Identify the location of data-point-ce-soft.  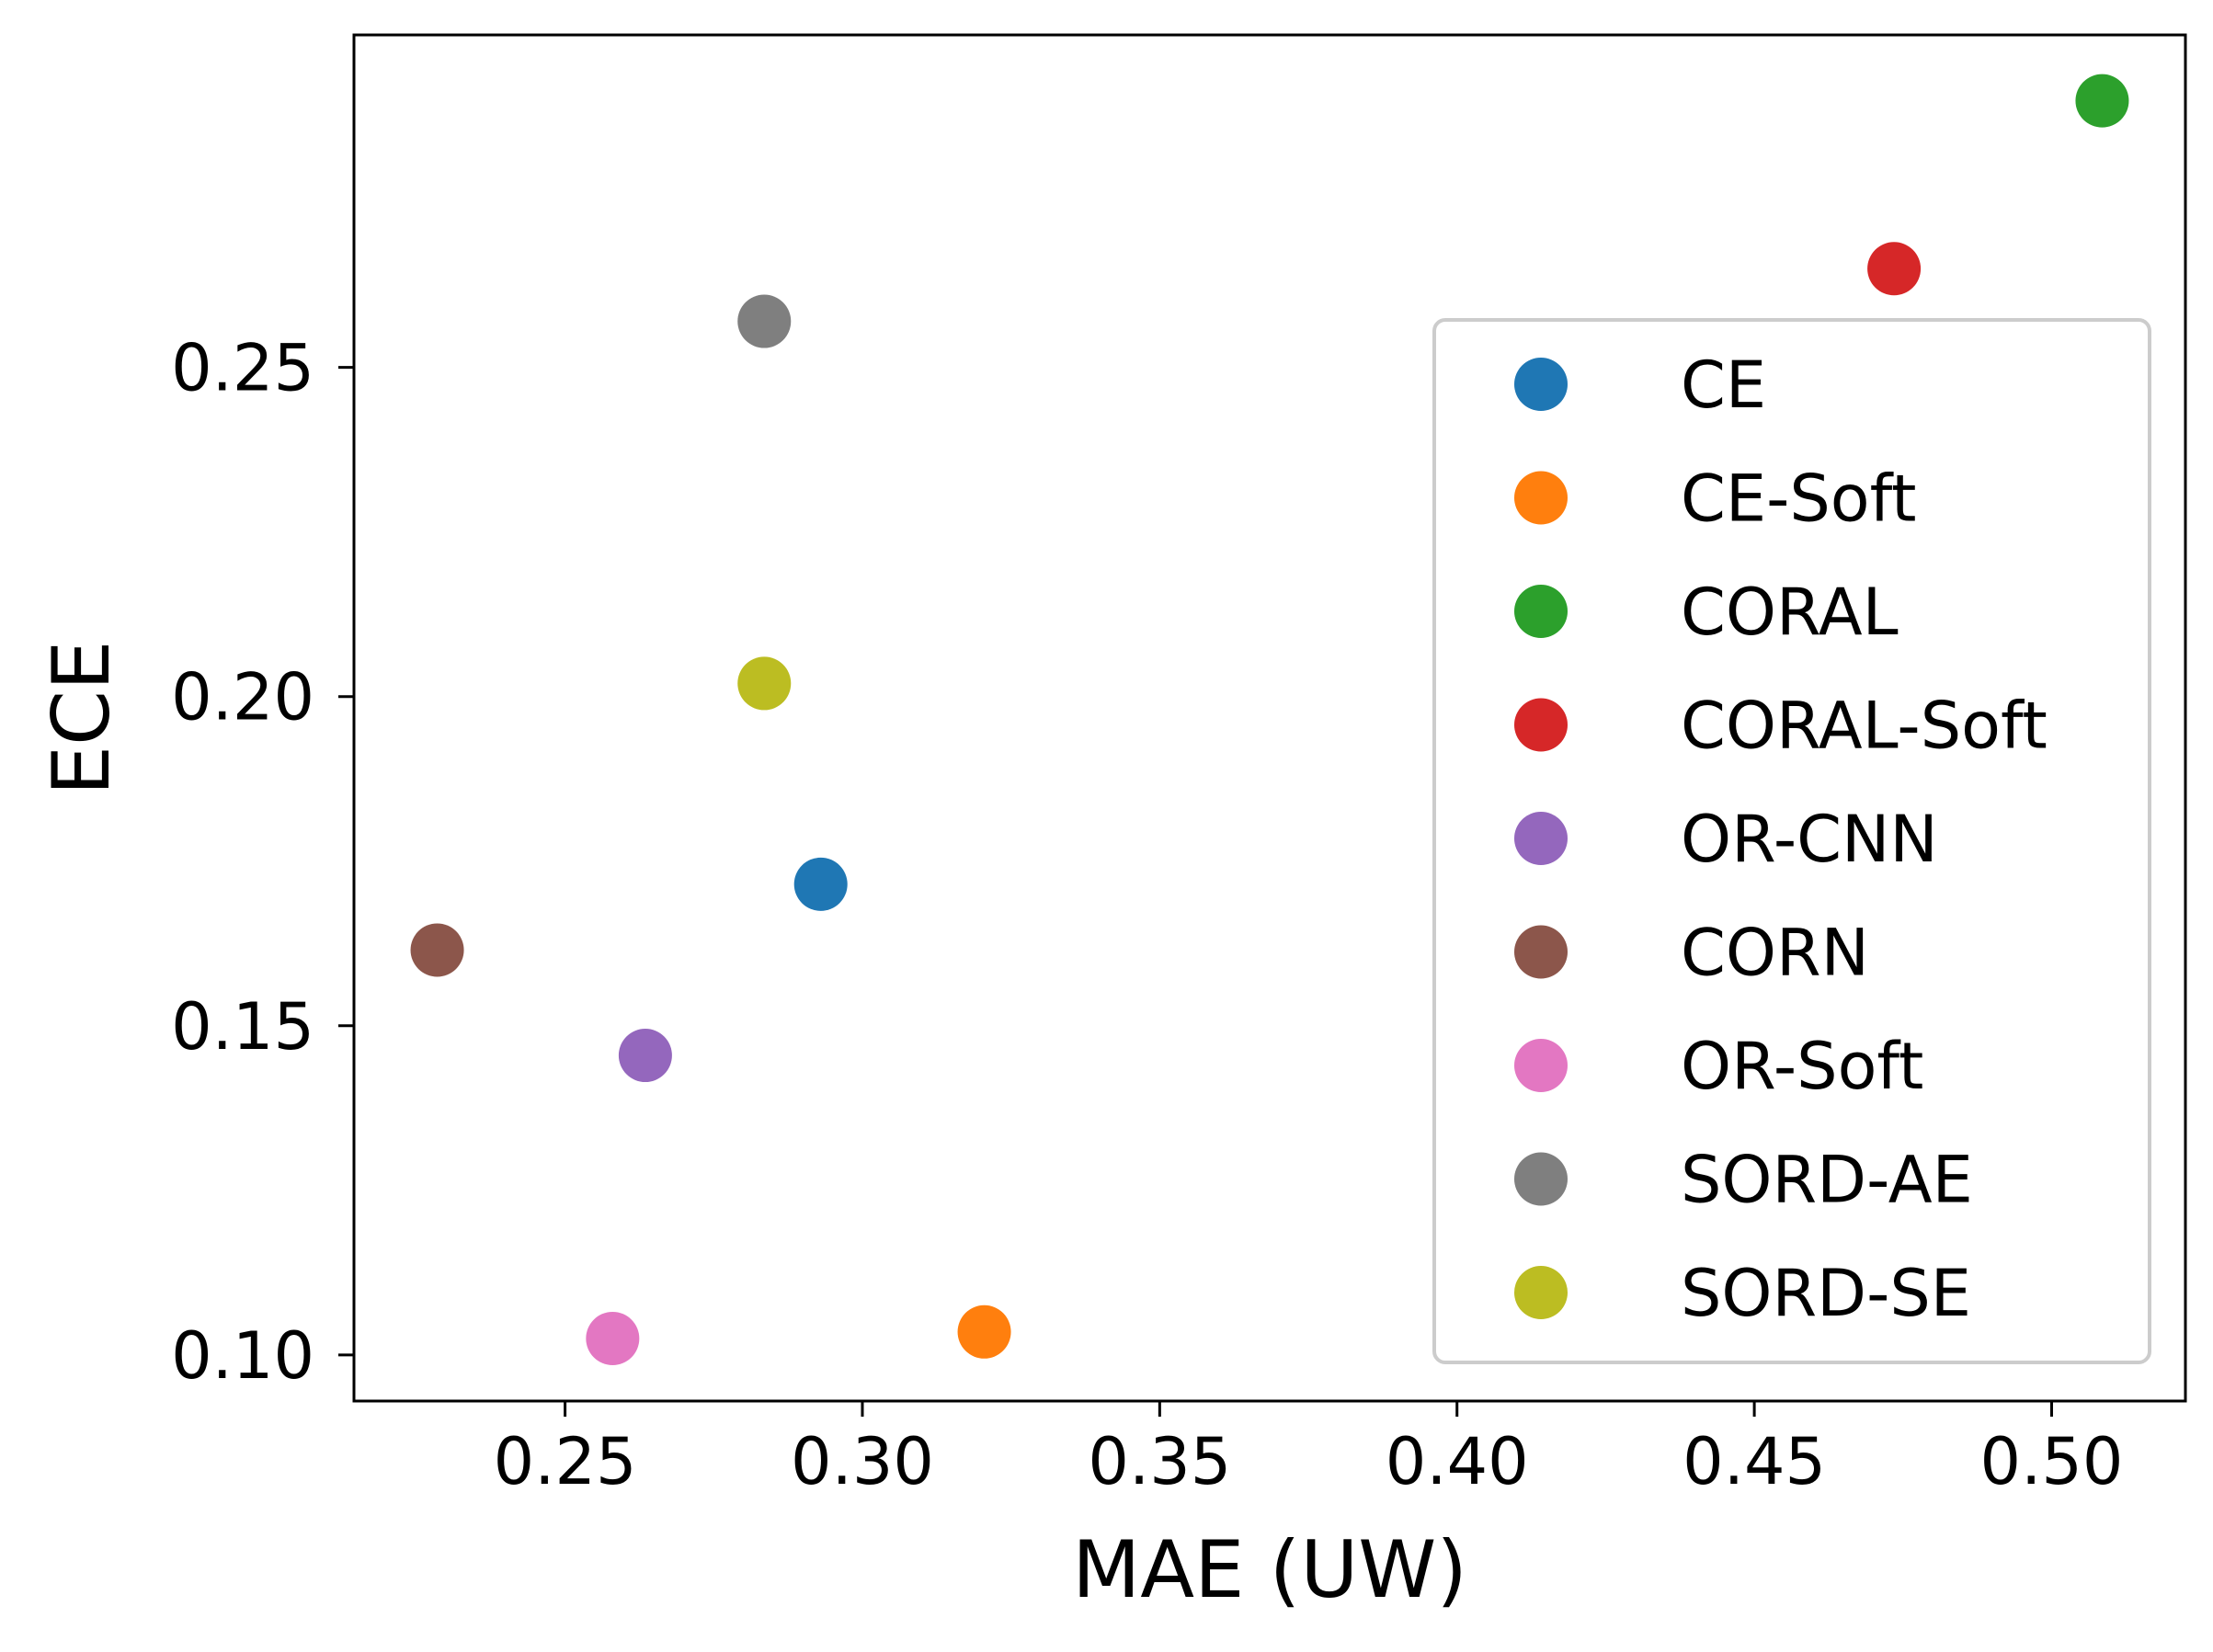
(984, 1332).